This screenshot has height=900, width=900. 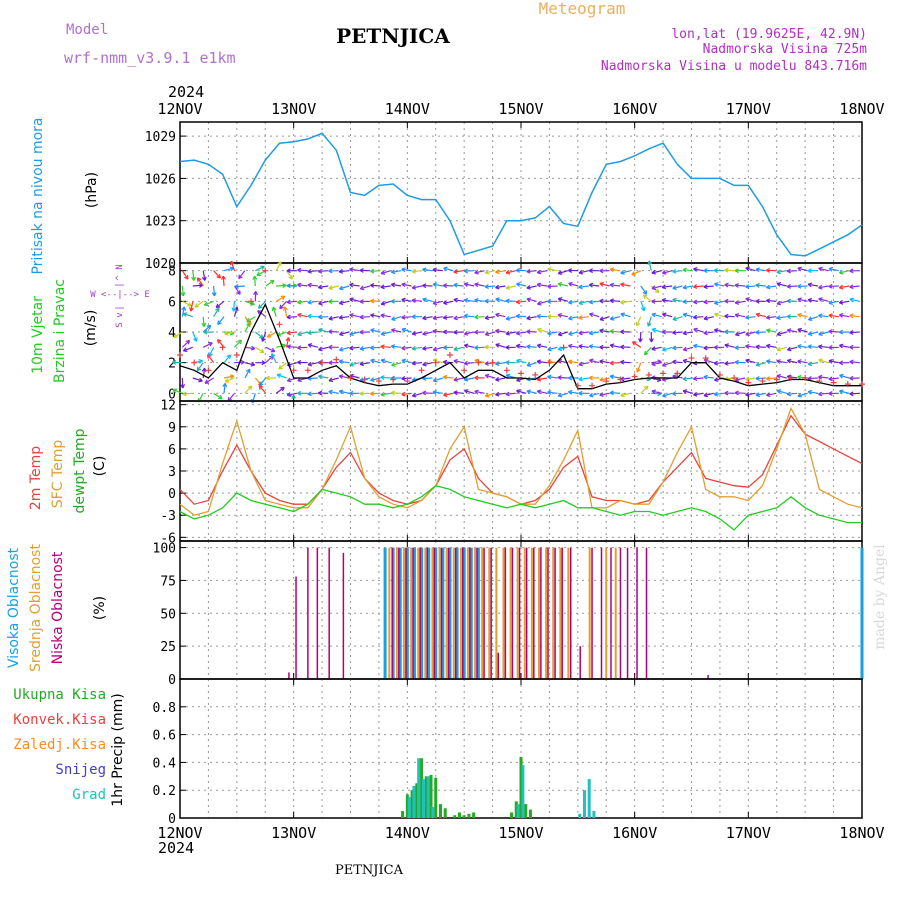 What do you see at coordinates (168, 647) in the screenshot?
I see `y-tick-label: 25` at bounding box center [168, 647].